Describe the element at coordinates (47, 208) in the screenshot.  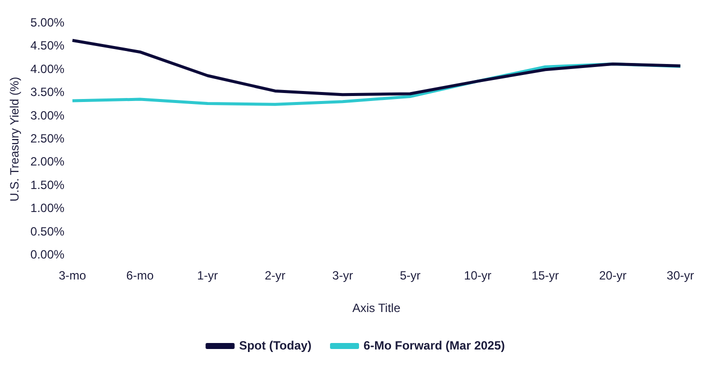
I see `y-tick-label: 1.00%` at that location.